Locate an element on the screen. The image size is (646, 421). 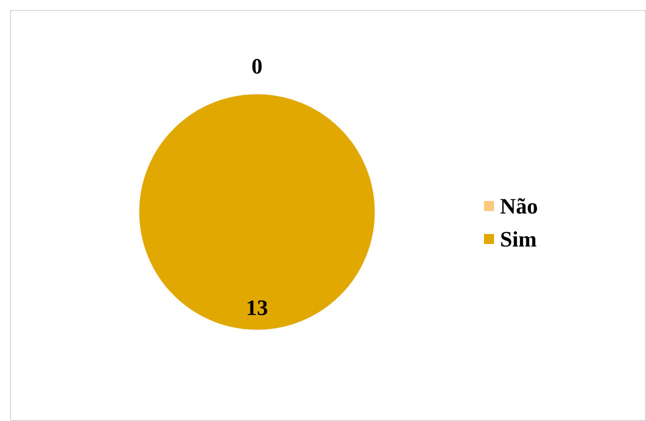
legend-label: Sim is located at coordinates (518, 239).